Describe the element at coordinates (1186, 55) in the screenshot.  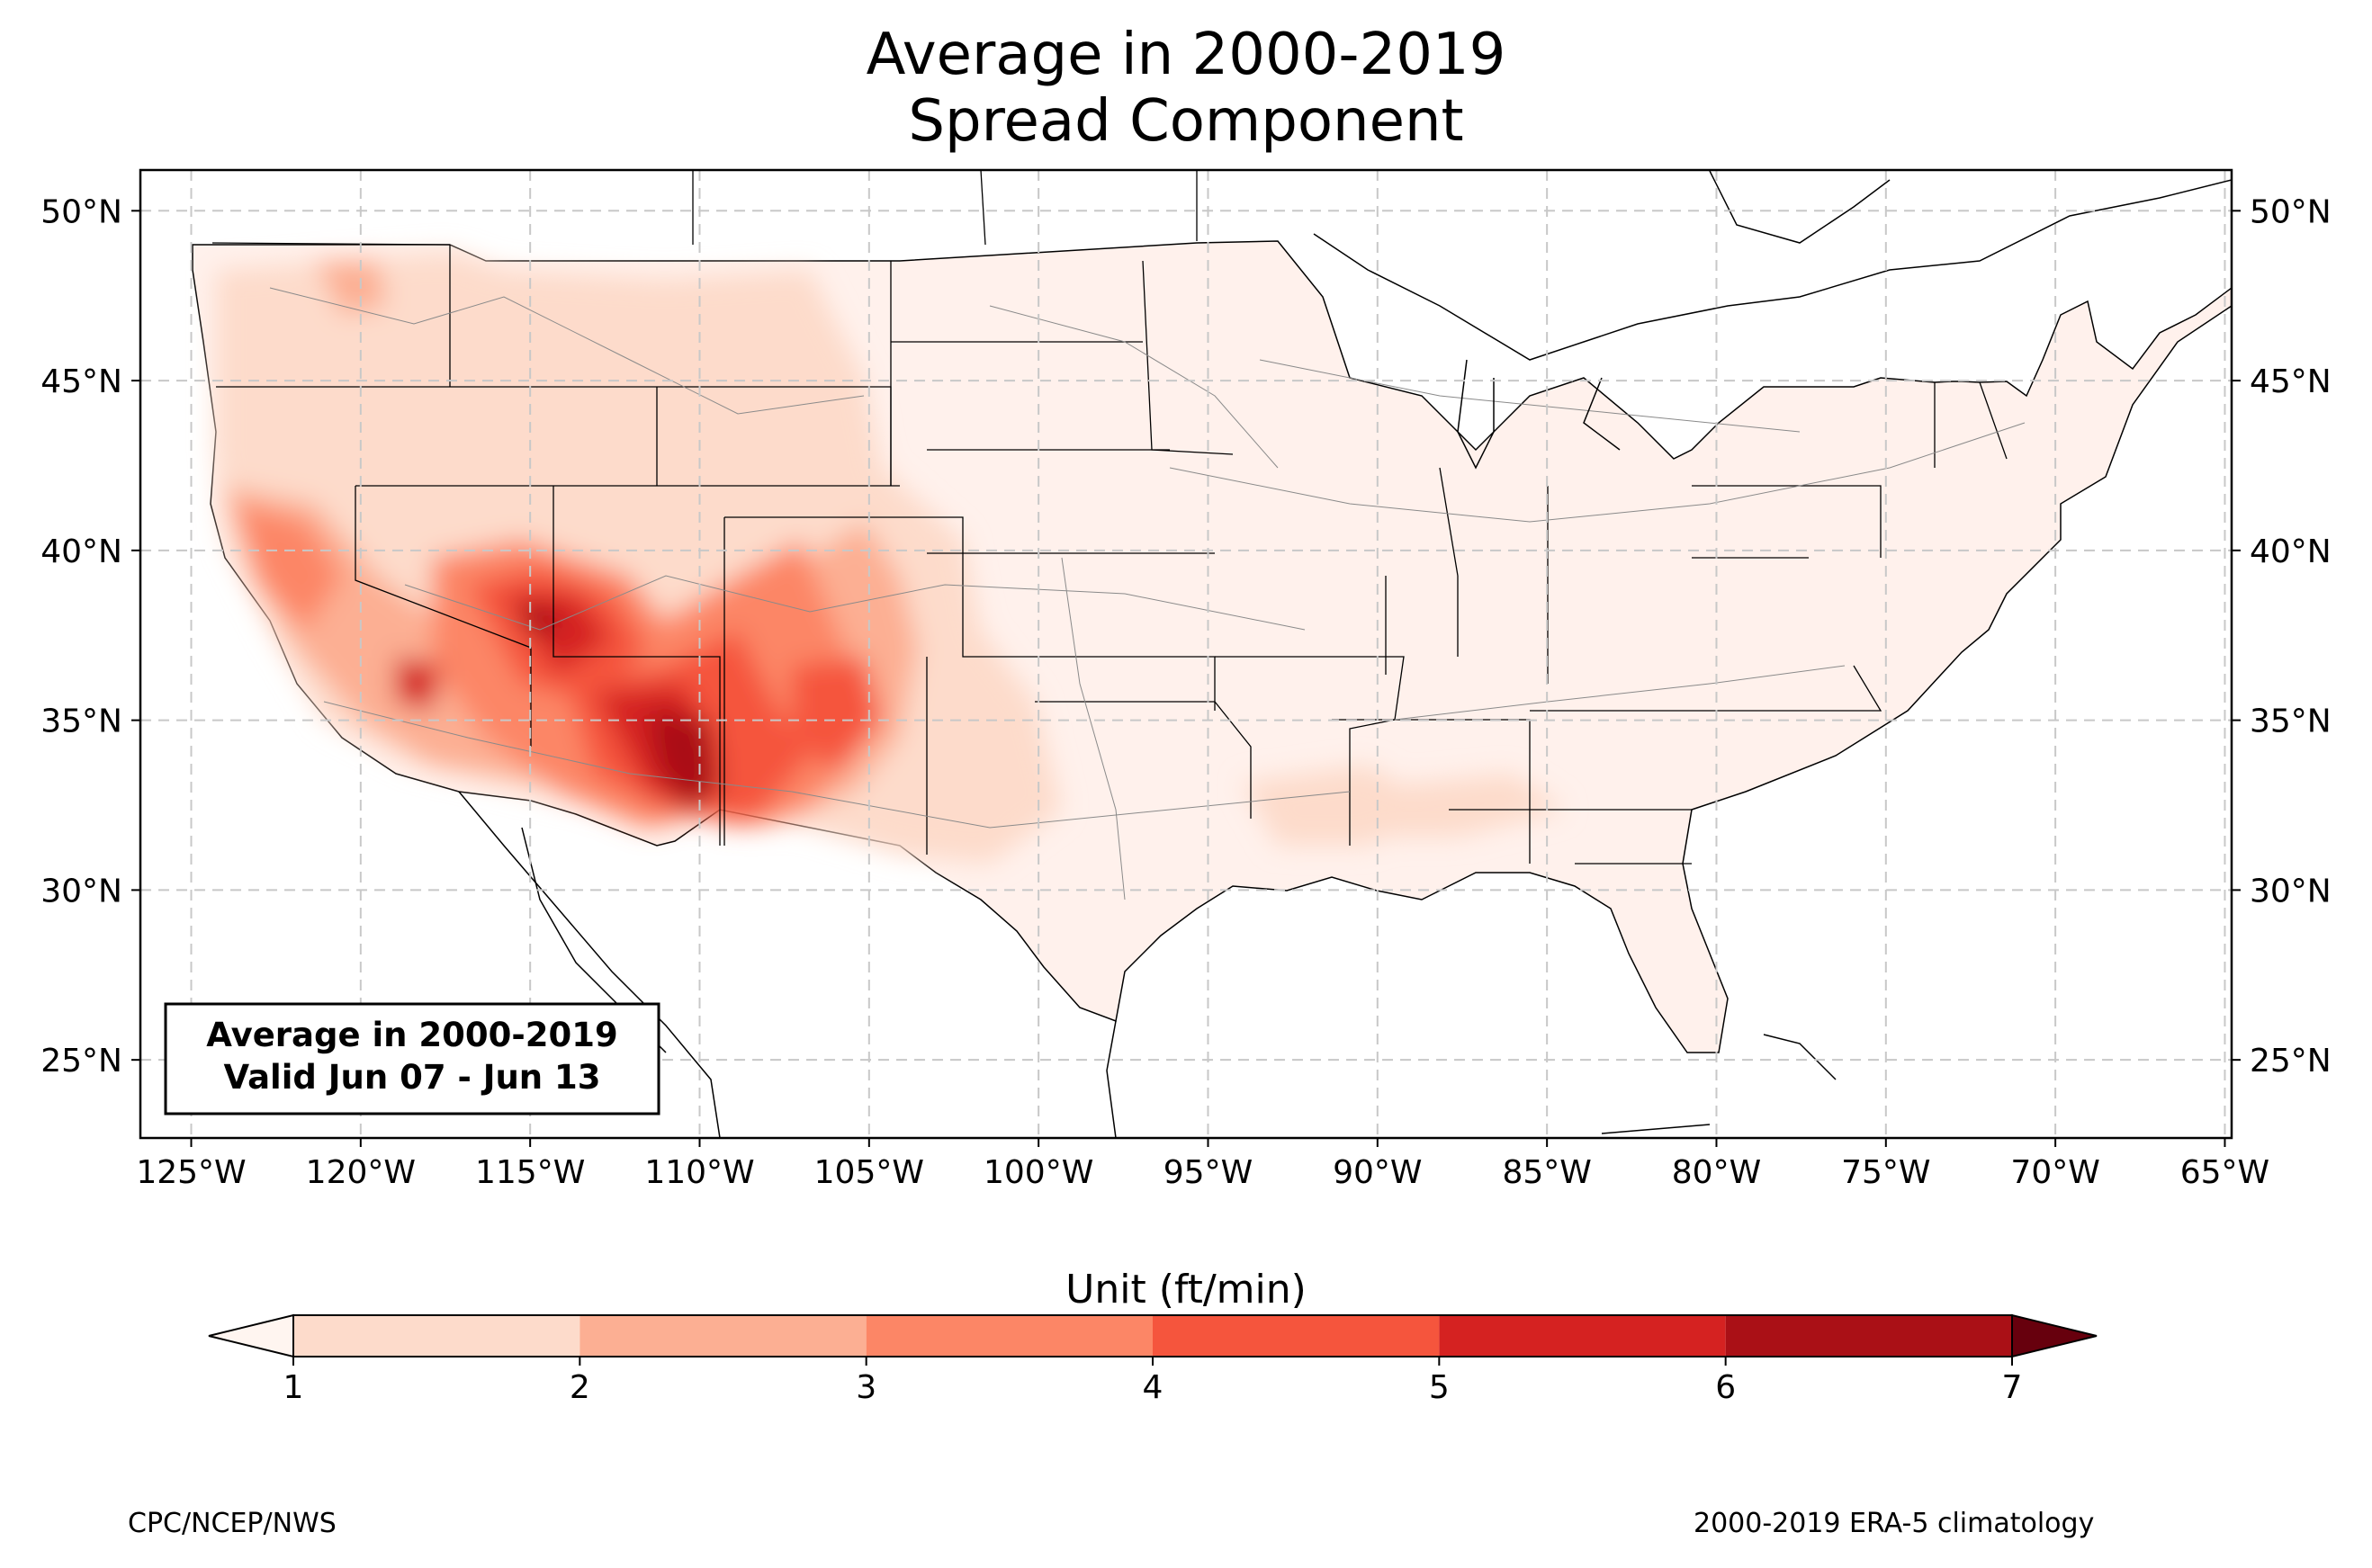
I see `chart-title: Average in 2000-2019` at that location.